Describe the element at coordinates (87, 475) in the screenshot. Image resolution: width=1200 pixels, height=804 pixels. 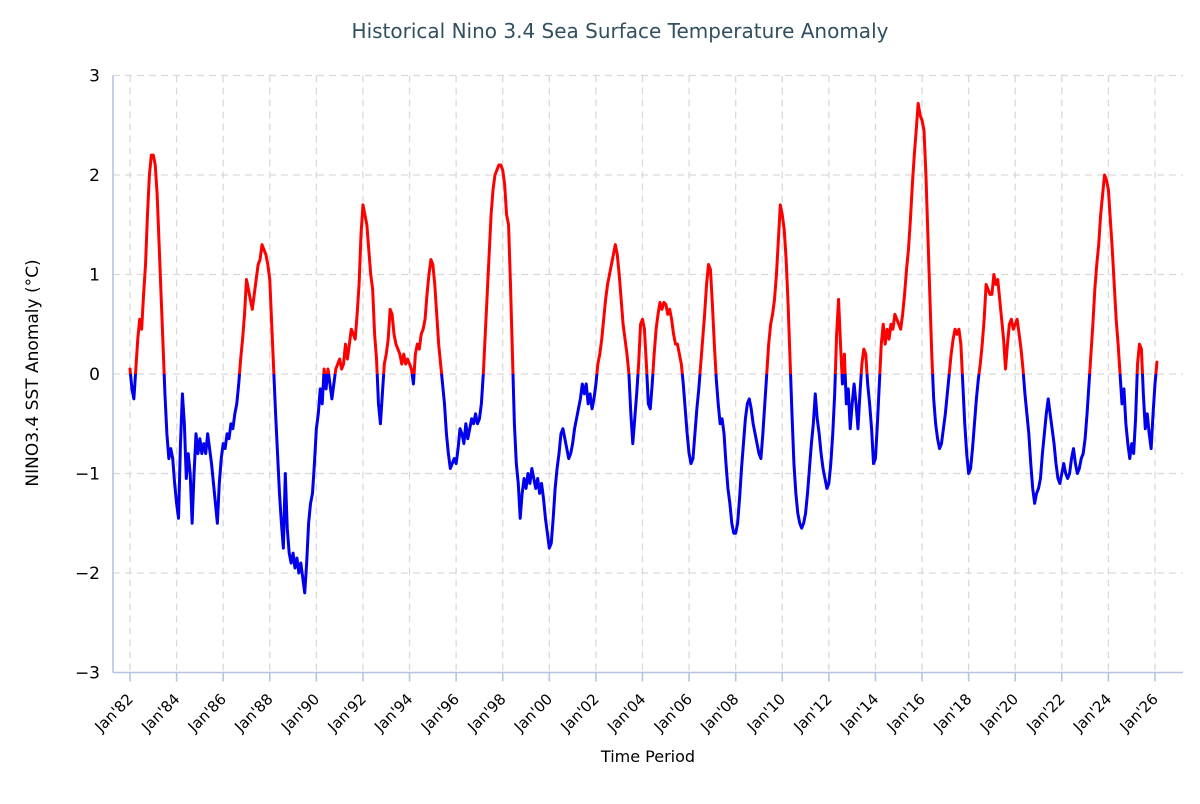
I see `svg-text: −1` at that location.